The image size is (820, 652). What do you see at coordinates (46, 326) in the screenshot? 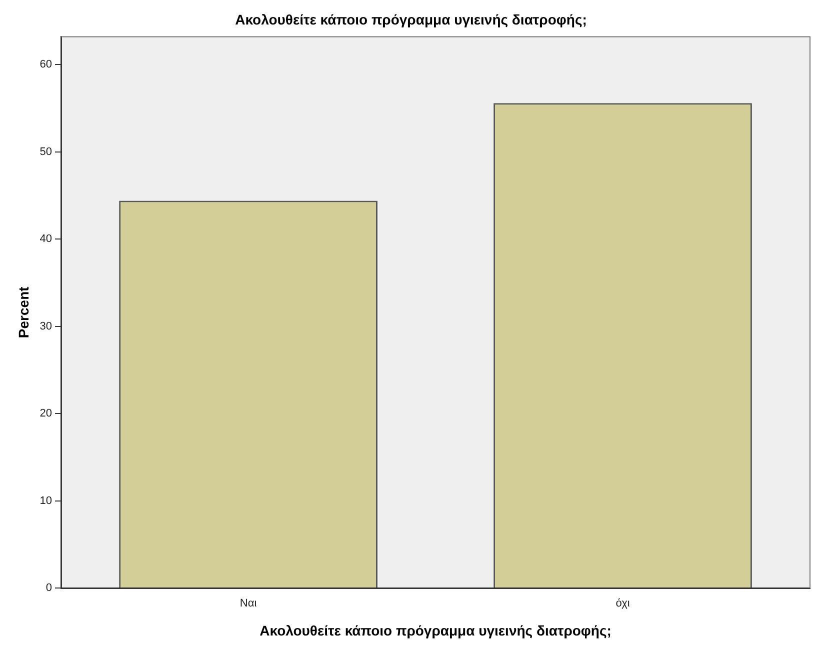
I see `y-tick-label: 30` at bounding box center [46, 326].